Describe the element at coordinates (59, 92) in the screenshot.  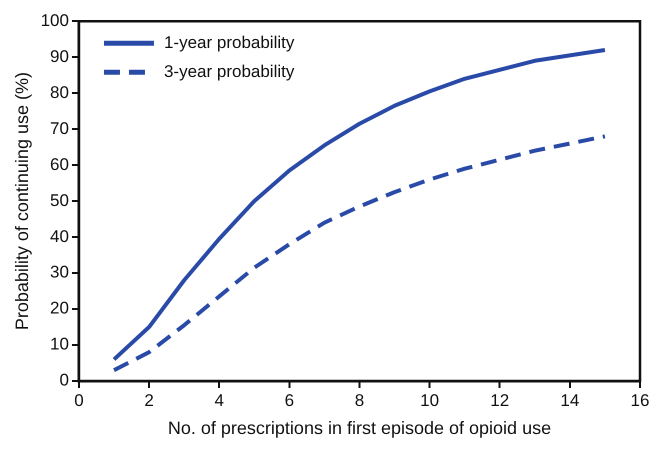
I see `y-tick-label: 80` at that location.